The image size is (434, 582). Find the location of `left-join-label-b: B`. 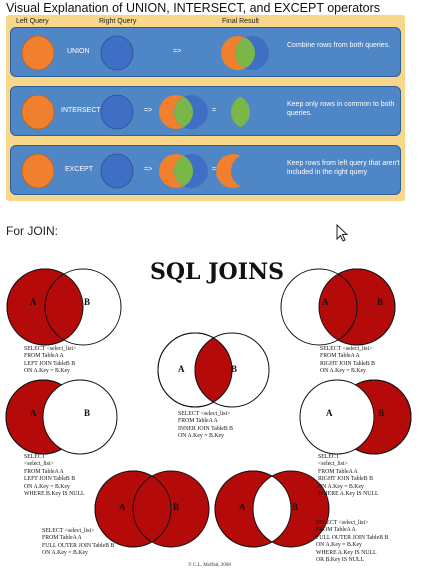

left-join-label-b: B is located at coordinates (87, 302).